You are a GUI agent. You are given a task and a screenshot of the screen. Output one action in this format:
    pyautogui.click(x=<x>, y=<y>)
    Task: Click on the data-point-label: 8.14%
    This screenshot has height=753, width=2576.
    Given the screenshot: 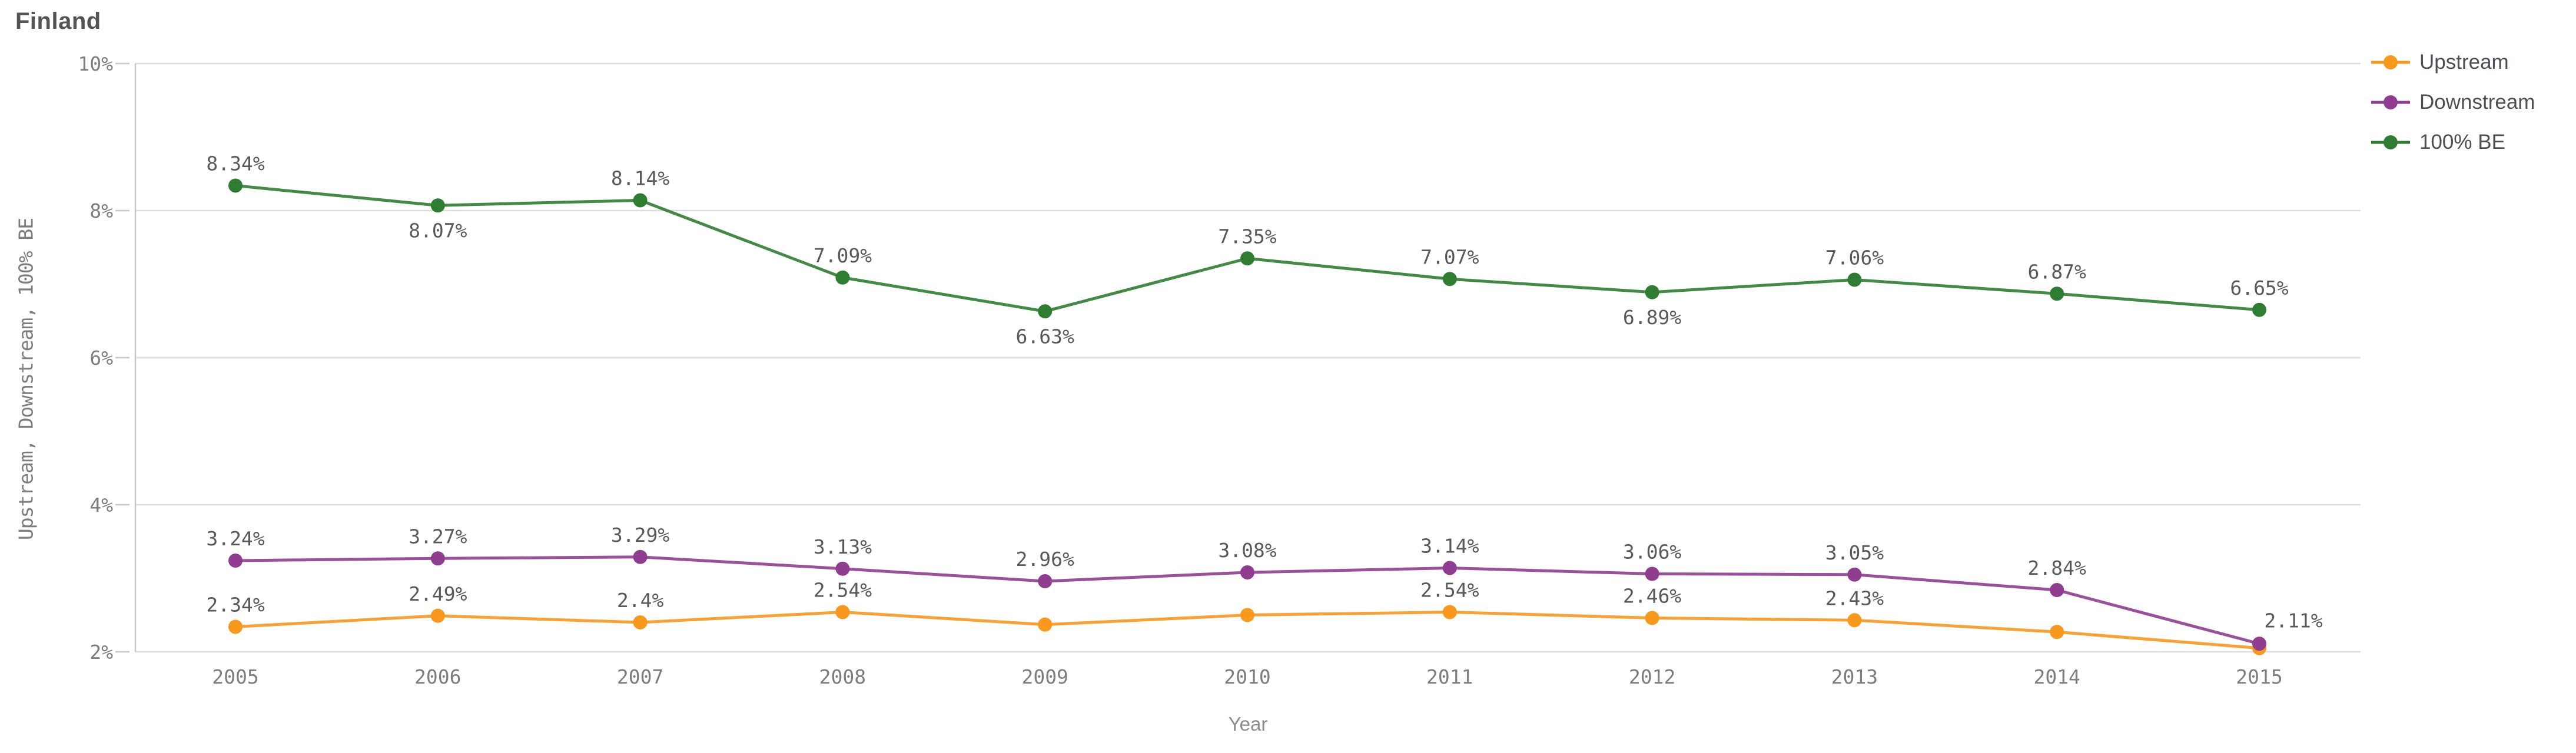 What is the action you would take?
    pyautogui.click(x=640, y=178)
    